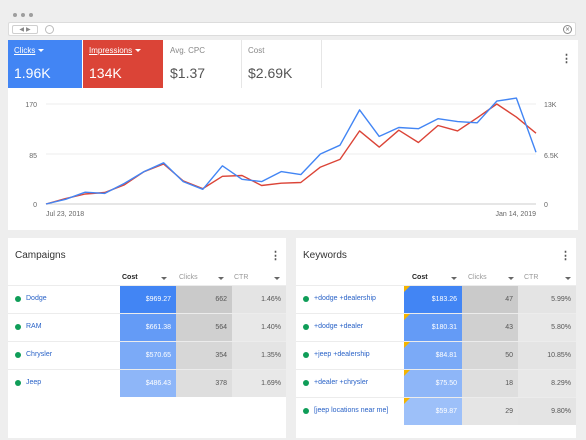 This screenshot has width=586, height=440. What do you see at coordinates (32, 73) in the screenshot?
I see `metric-value: 1.96K` at bounding box center [32, 73].